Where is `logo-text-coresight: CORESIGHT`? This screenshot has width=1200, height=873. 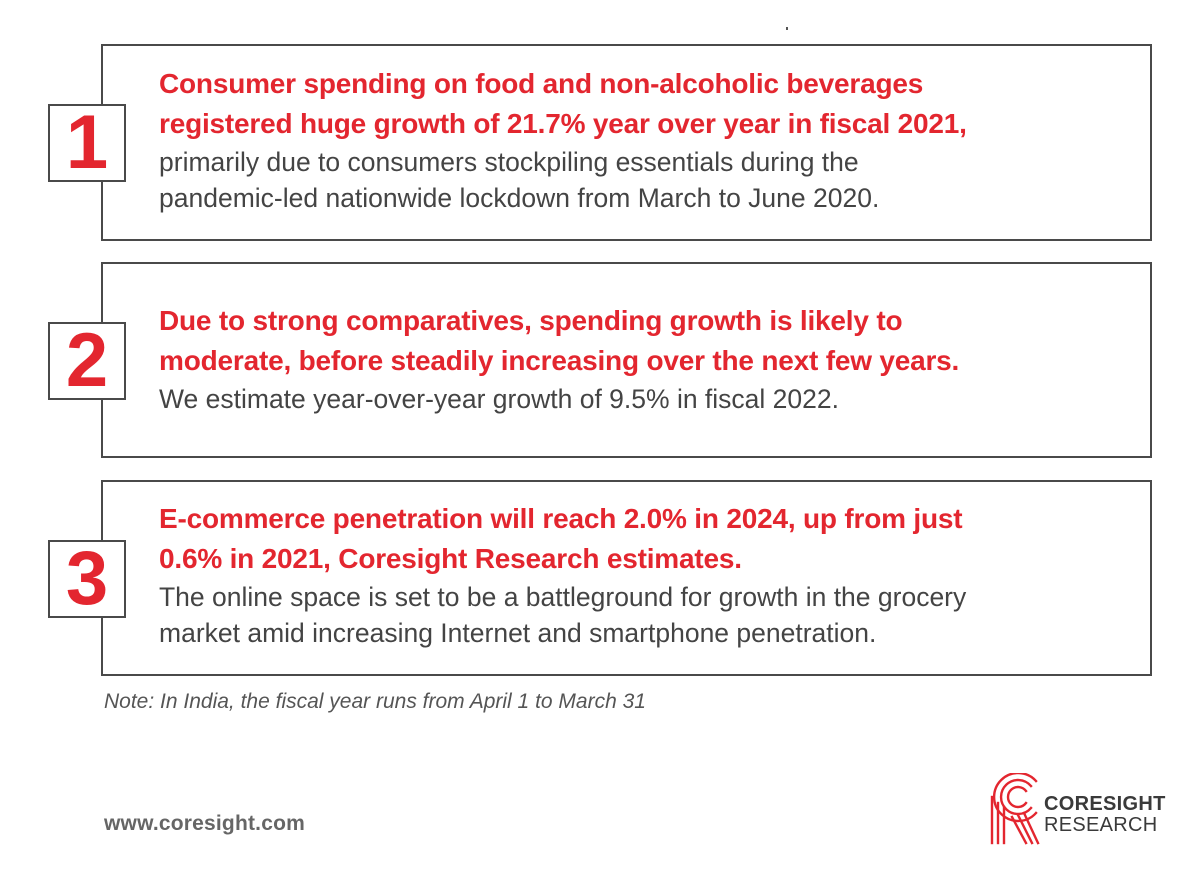
logo-text-coresight: CORESIGHT is located at coordinates (1105, 804).